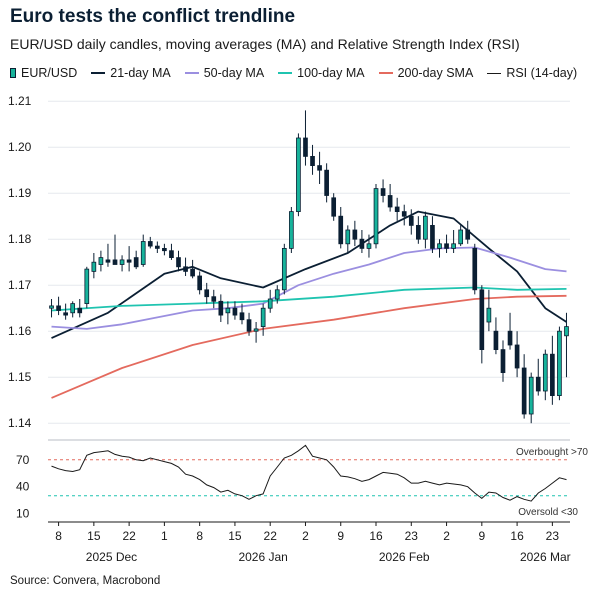 This screenshot has height=600, width=600. Describe the element at coordinates (20, 193) in the screenshot. I see `y-tick-label: 1.19` at that location.